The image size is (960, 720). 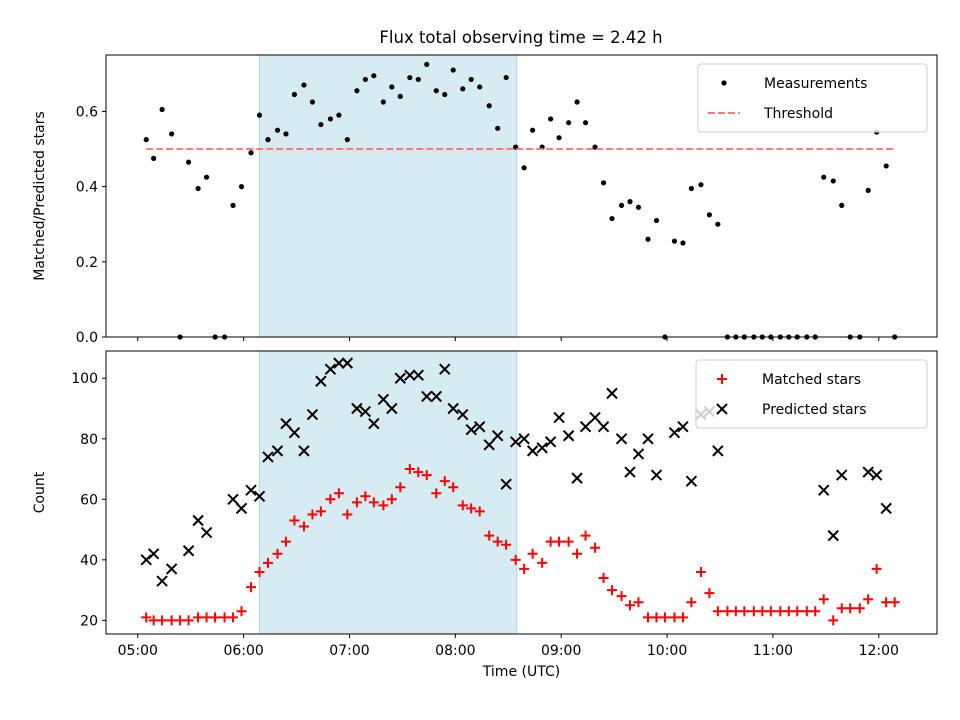 What do you see at coordinates (455, 651) in the screenshot?
I see `xtick-label: 08:00` at bounding box center [455, 651].